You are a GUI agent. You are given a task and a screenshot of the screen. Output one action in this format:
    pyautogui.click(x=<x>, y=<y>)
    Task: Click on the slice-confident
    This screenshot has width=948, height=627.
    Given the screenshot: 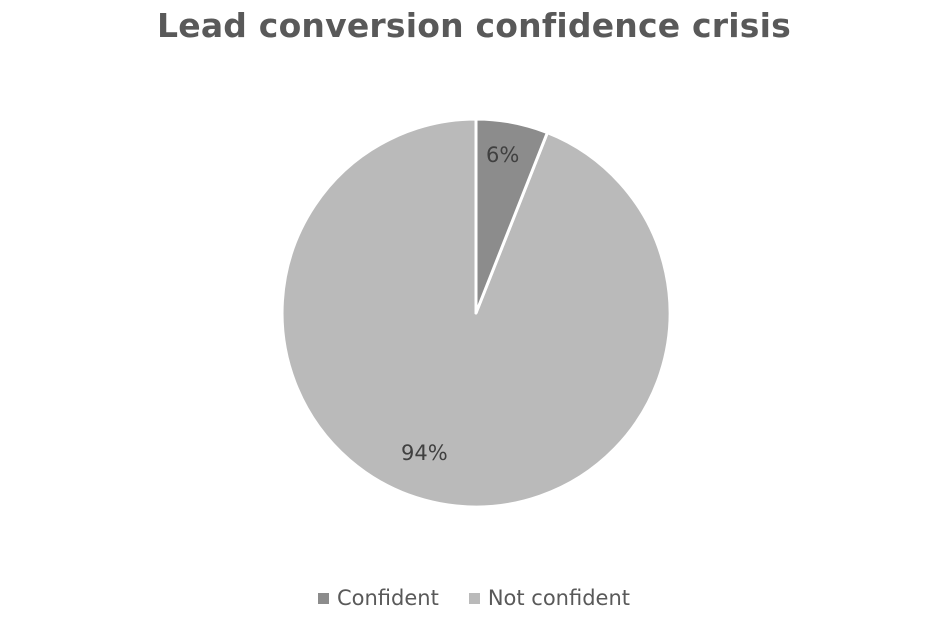 What is the action you would take?
    pyautogui.click(x=511, y=216)
    